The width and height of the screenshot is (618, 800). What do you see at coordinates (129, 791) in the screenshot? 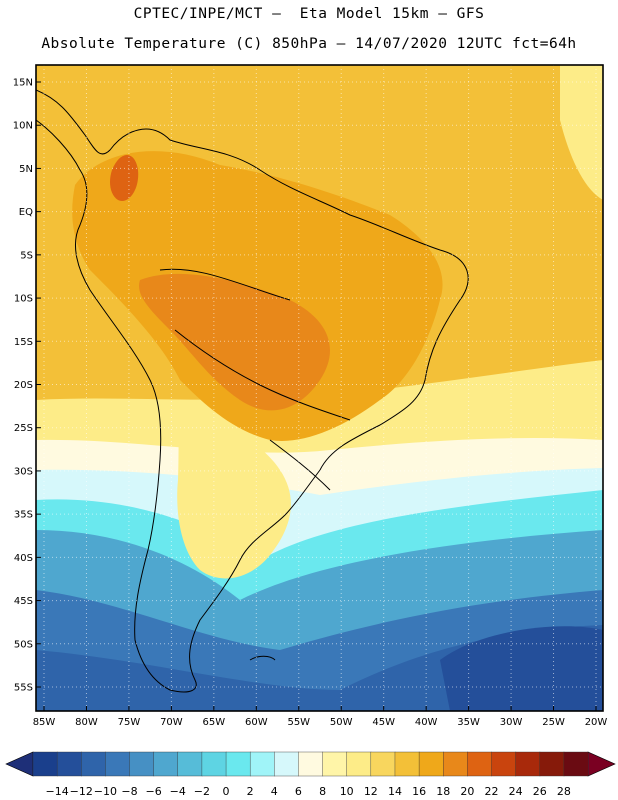
I see `colorbar-label: −8` at bounding box center [129, 791].